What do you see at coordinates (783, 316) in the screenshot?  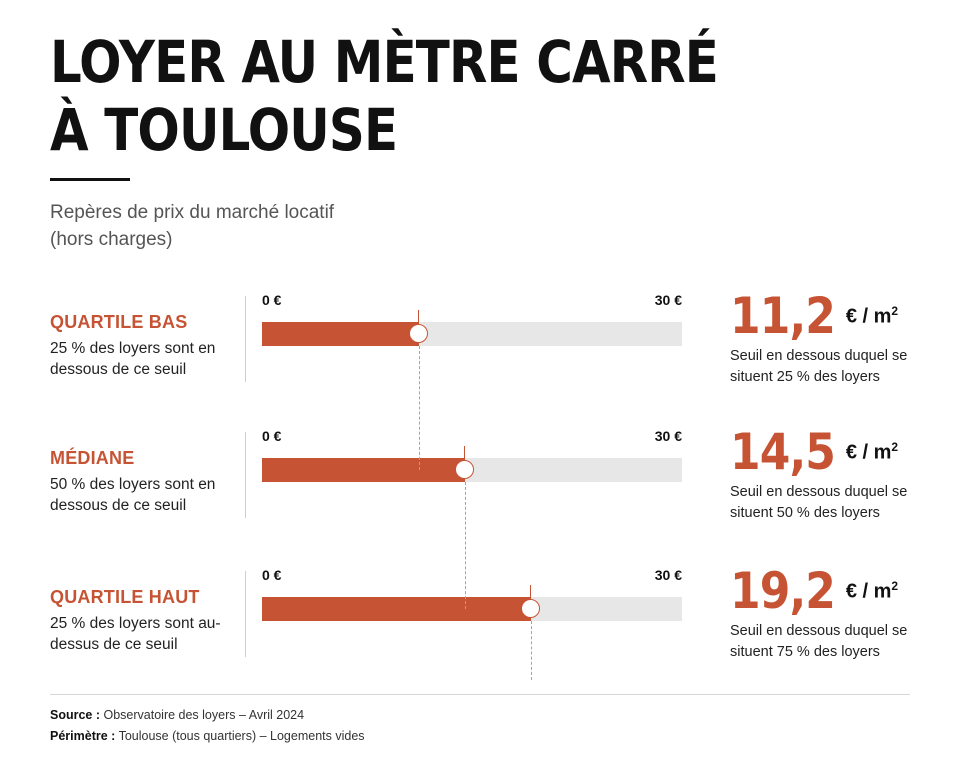 I see `value-number: 11,2` at bounding box center [783, 316].